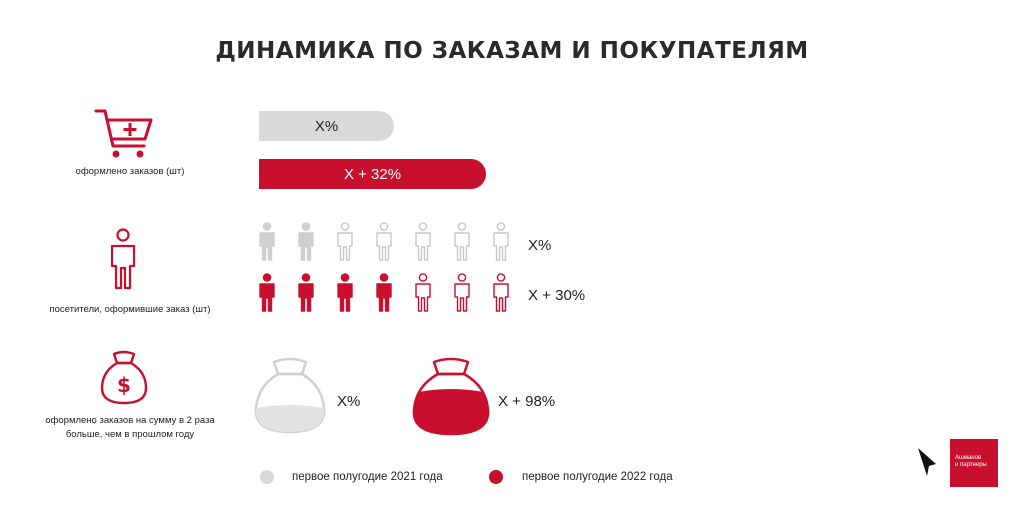  I want to click on page-title: ДИНАМИКА ПО ЗАКАЗАМ И ПОКУПАТЕЛЯМ, so click(512, 51).